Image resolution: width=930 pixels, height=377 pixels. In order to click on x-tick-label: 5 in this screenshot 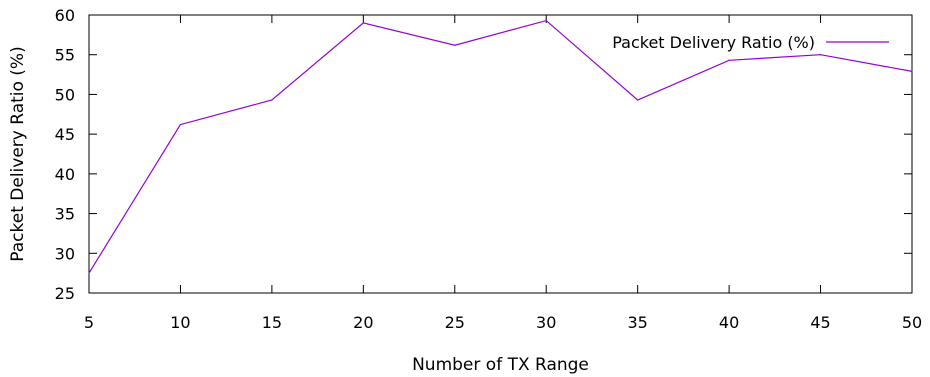, I will do `click(89, 322)`.